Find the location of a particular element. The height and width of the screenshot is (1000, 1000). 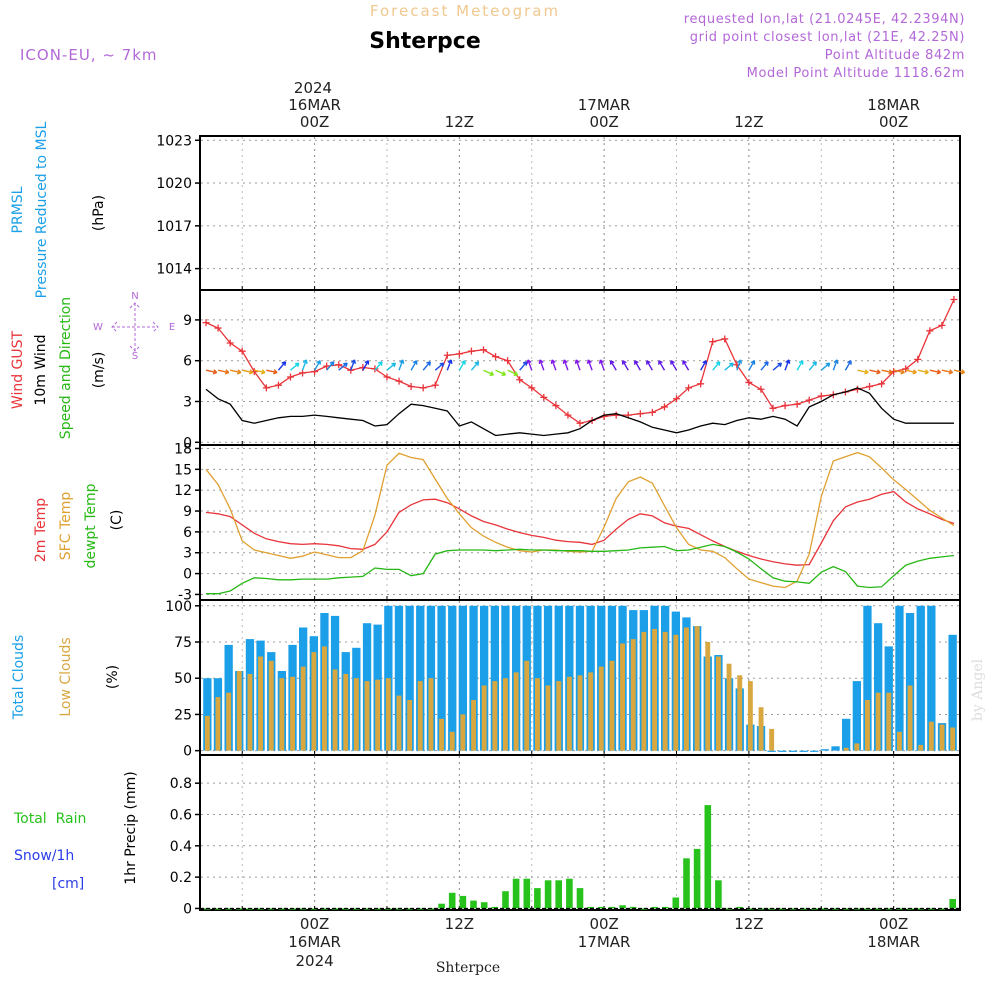

location-title: Shterpce is located at coordinates (425, 41).